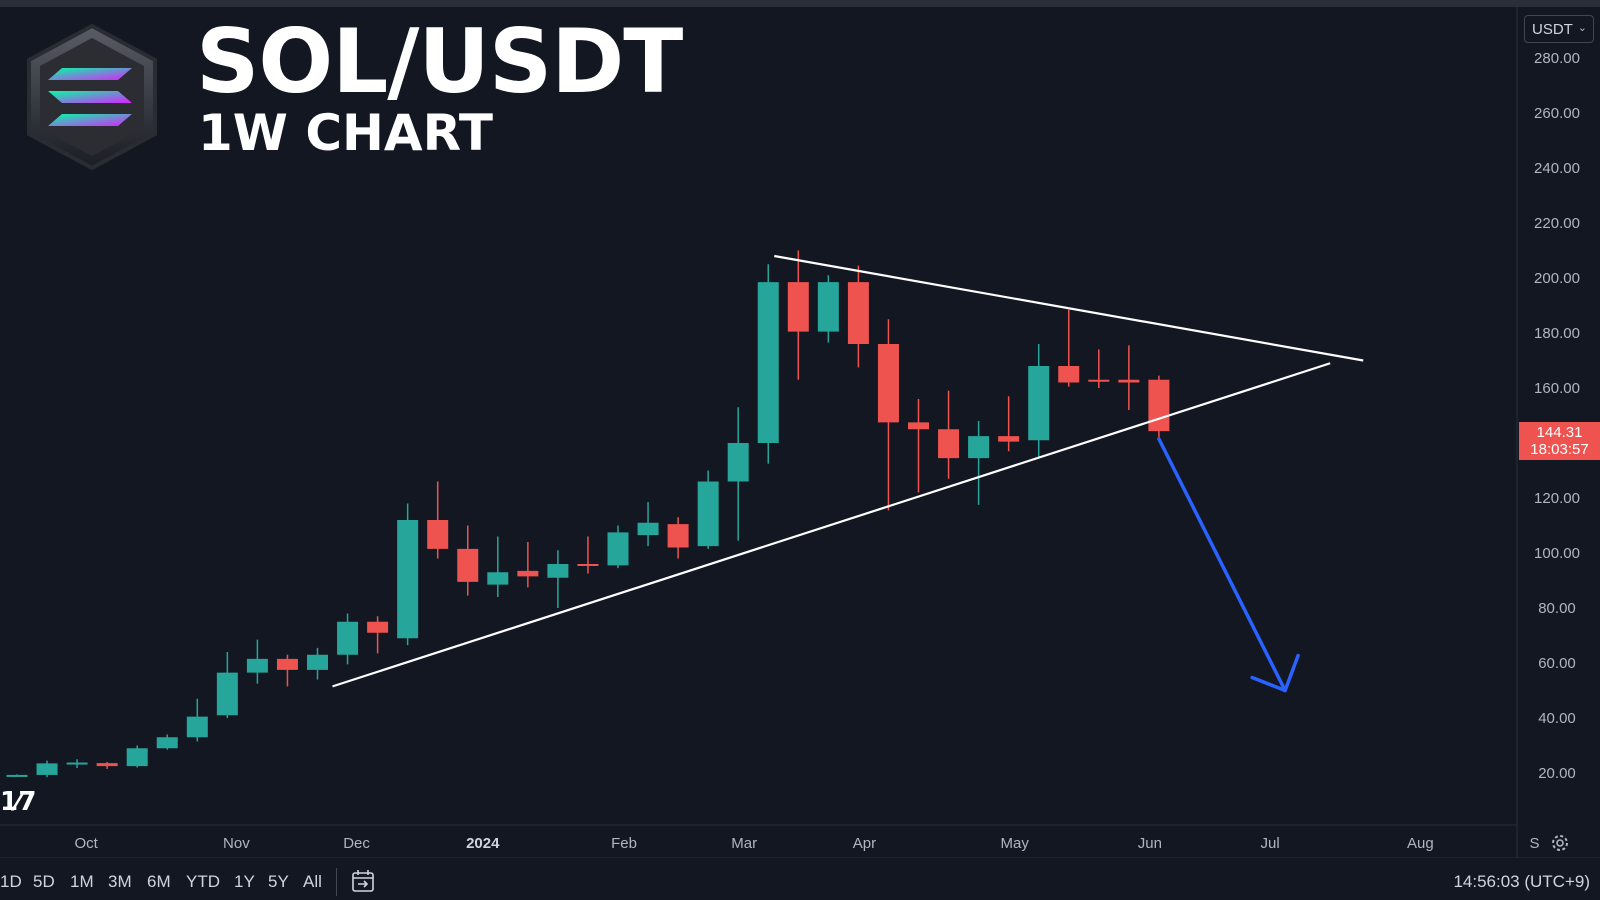 This screenshot has width=1600, height=900. What do you see at coordinates (1582, 28) in the screenshot?
I see `chevron-down-icon: ⌄` at bounding box center [1582, 28].